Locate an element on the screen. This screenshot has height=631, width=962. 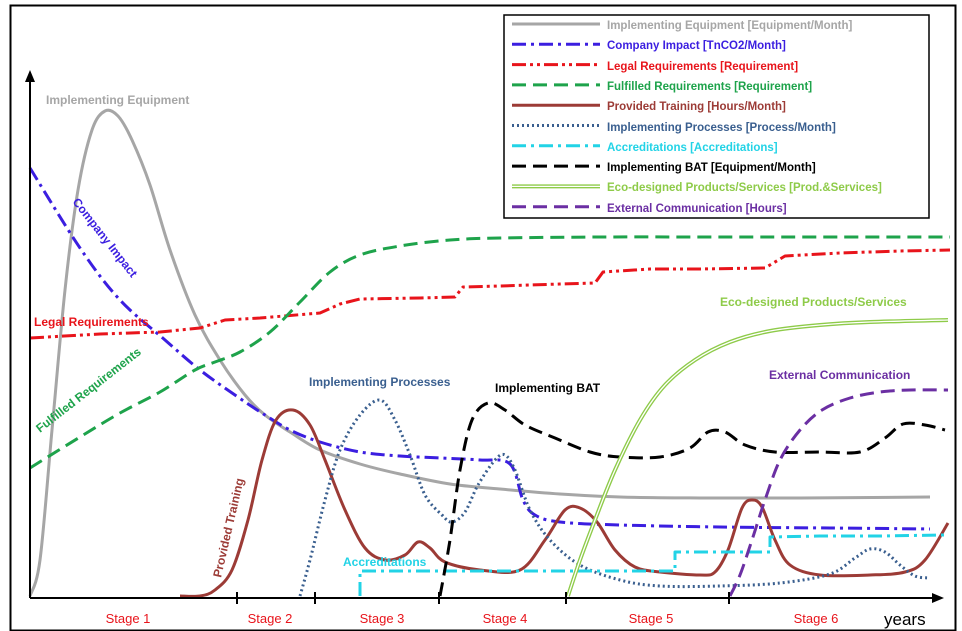
series-line-accreditations is located at coordinates (652, 564).